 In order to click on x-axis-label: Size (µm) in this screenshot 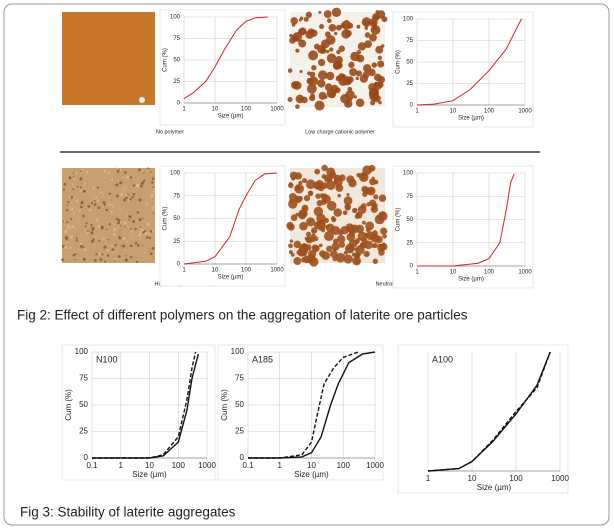, I will do `click(471, 280)`.